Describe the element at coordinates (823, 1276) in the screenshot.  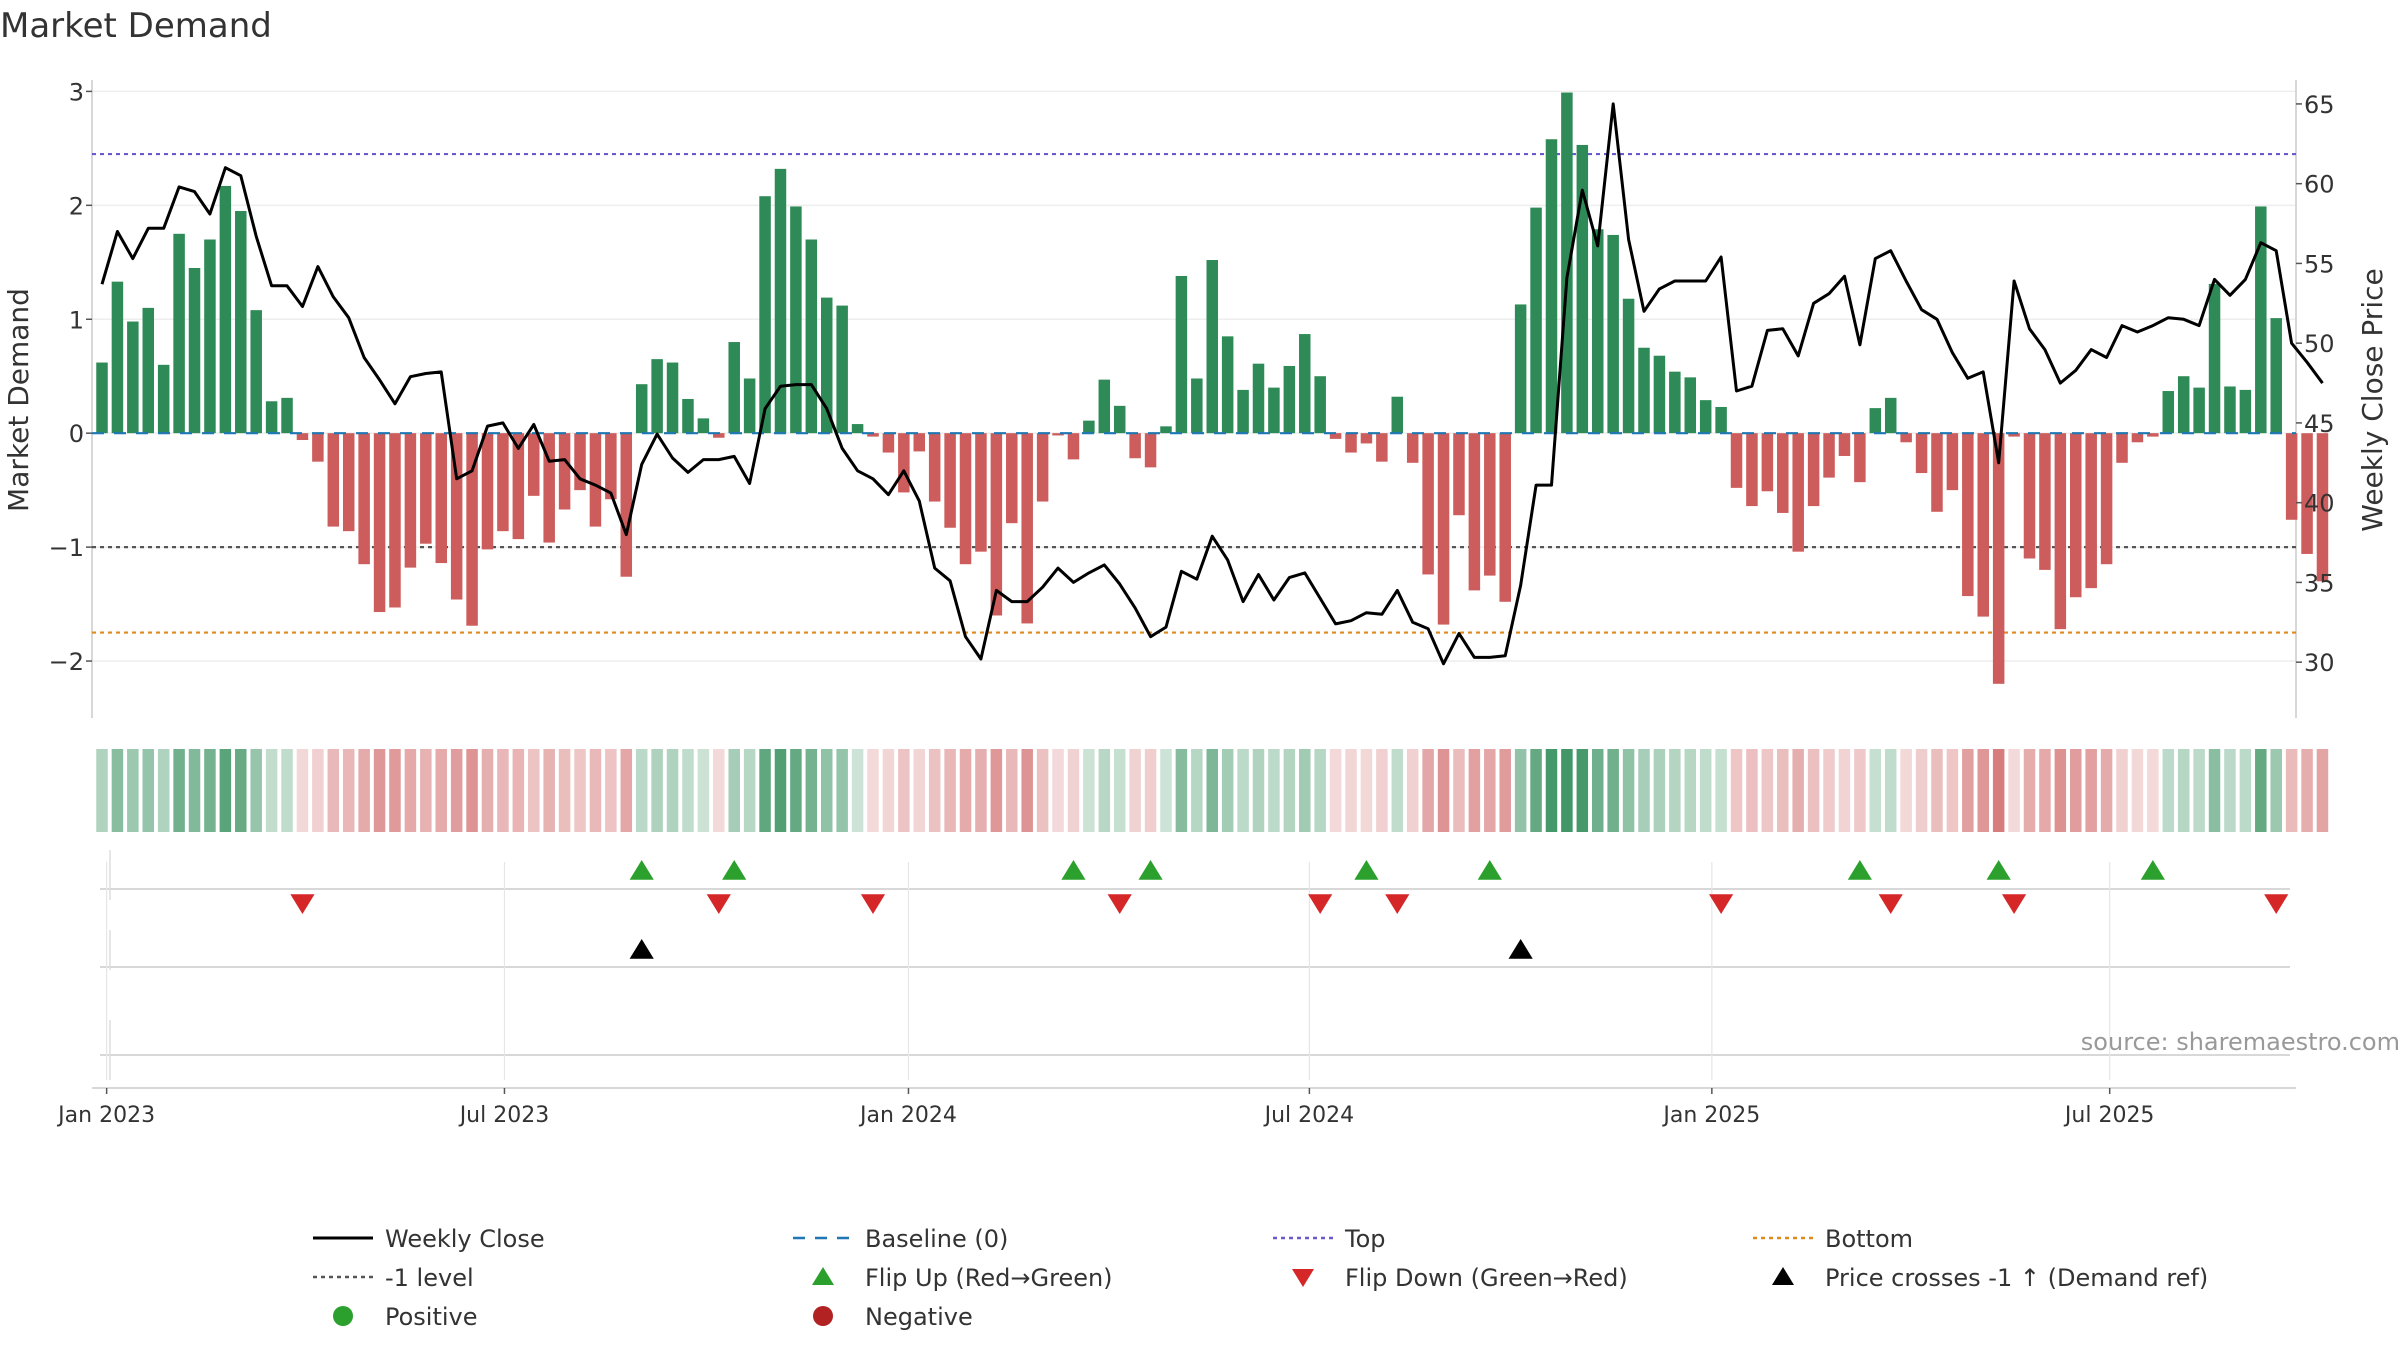
I see `legend-swatch-flip-up` at that location.